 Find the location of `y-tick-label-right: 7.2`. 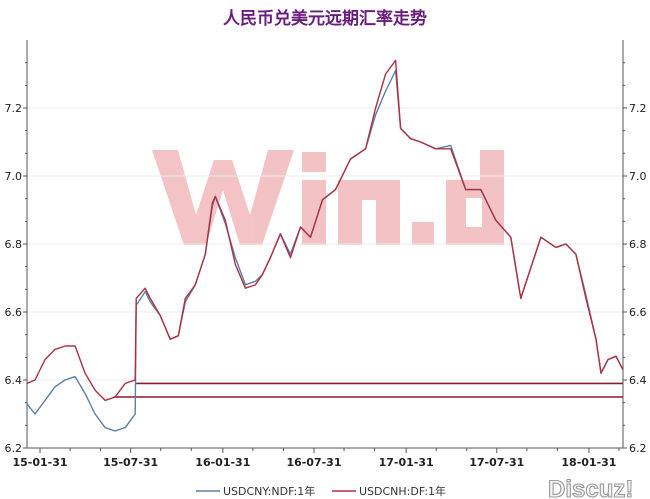

y-tick-label-right: 7.2 is located at coordinates (638, 108).